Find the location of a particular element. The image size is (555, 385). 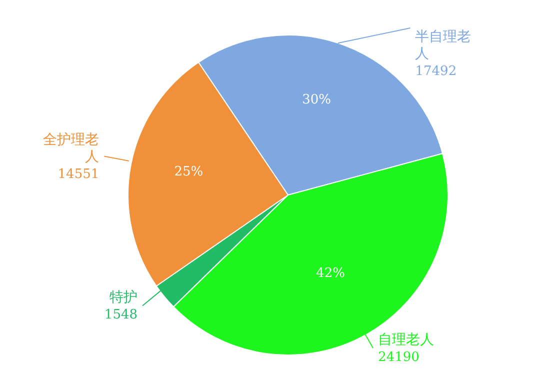

text: 30% is located at coordinates (317, 100).